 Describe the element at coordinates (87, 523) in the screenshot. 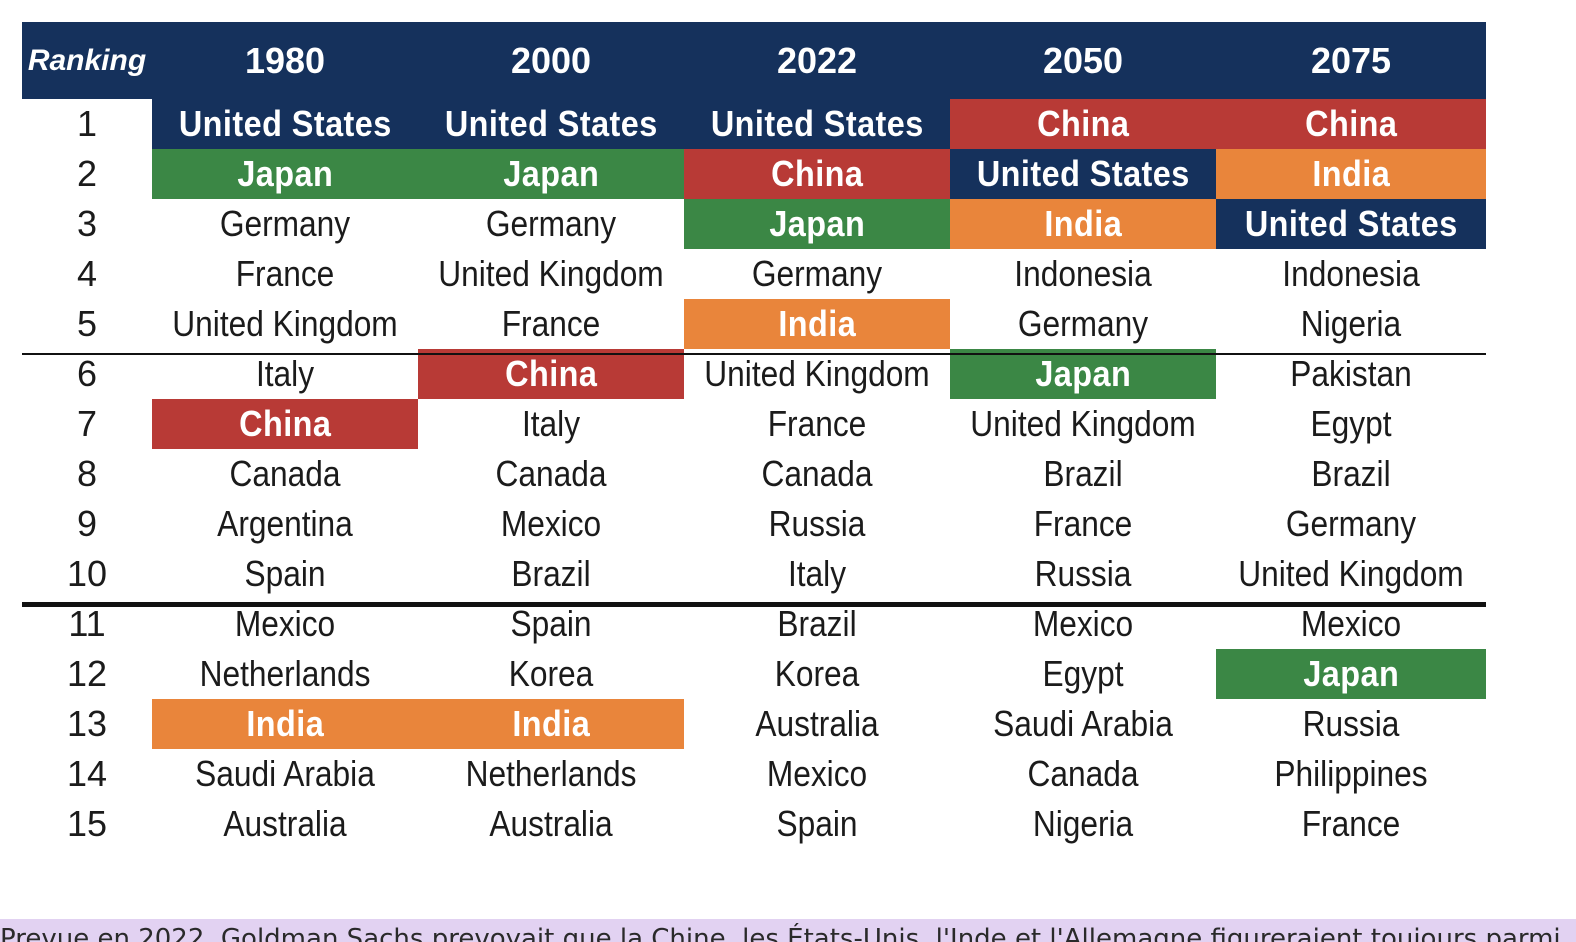

I see `rank-number: 9` at that location.